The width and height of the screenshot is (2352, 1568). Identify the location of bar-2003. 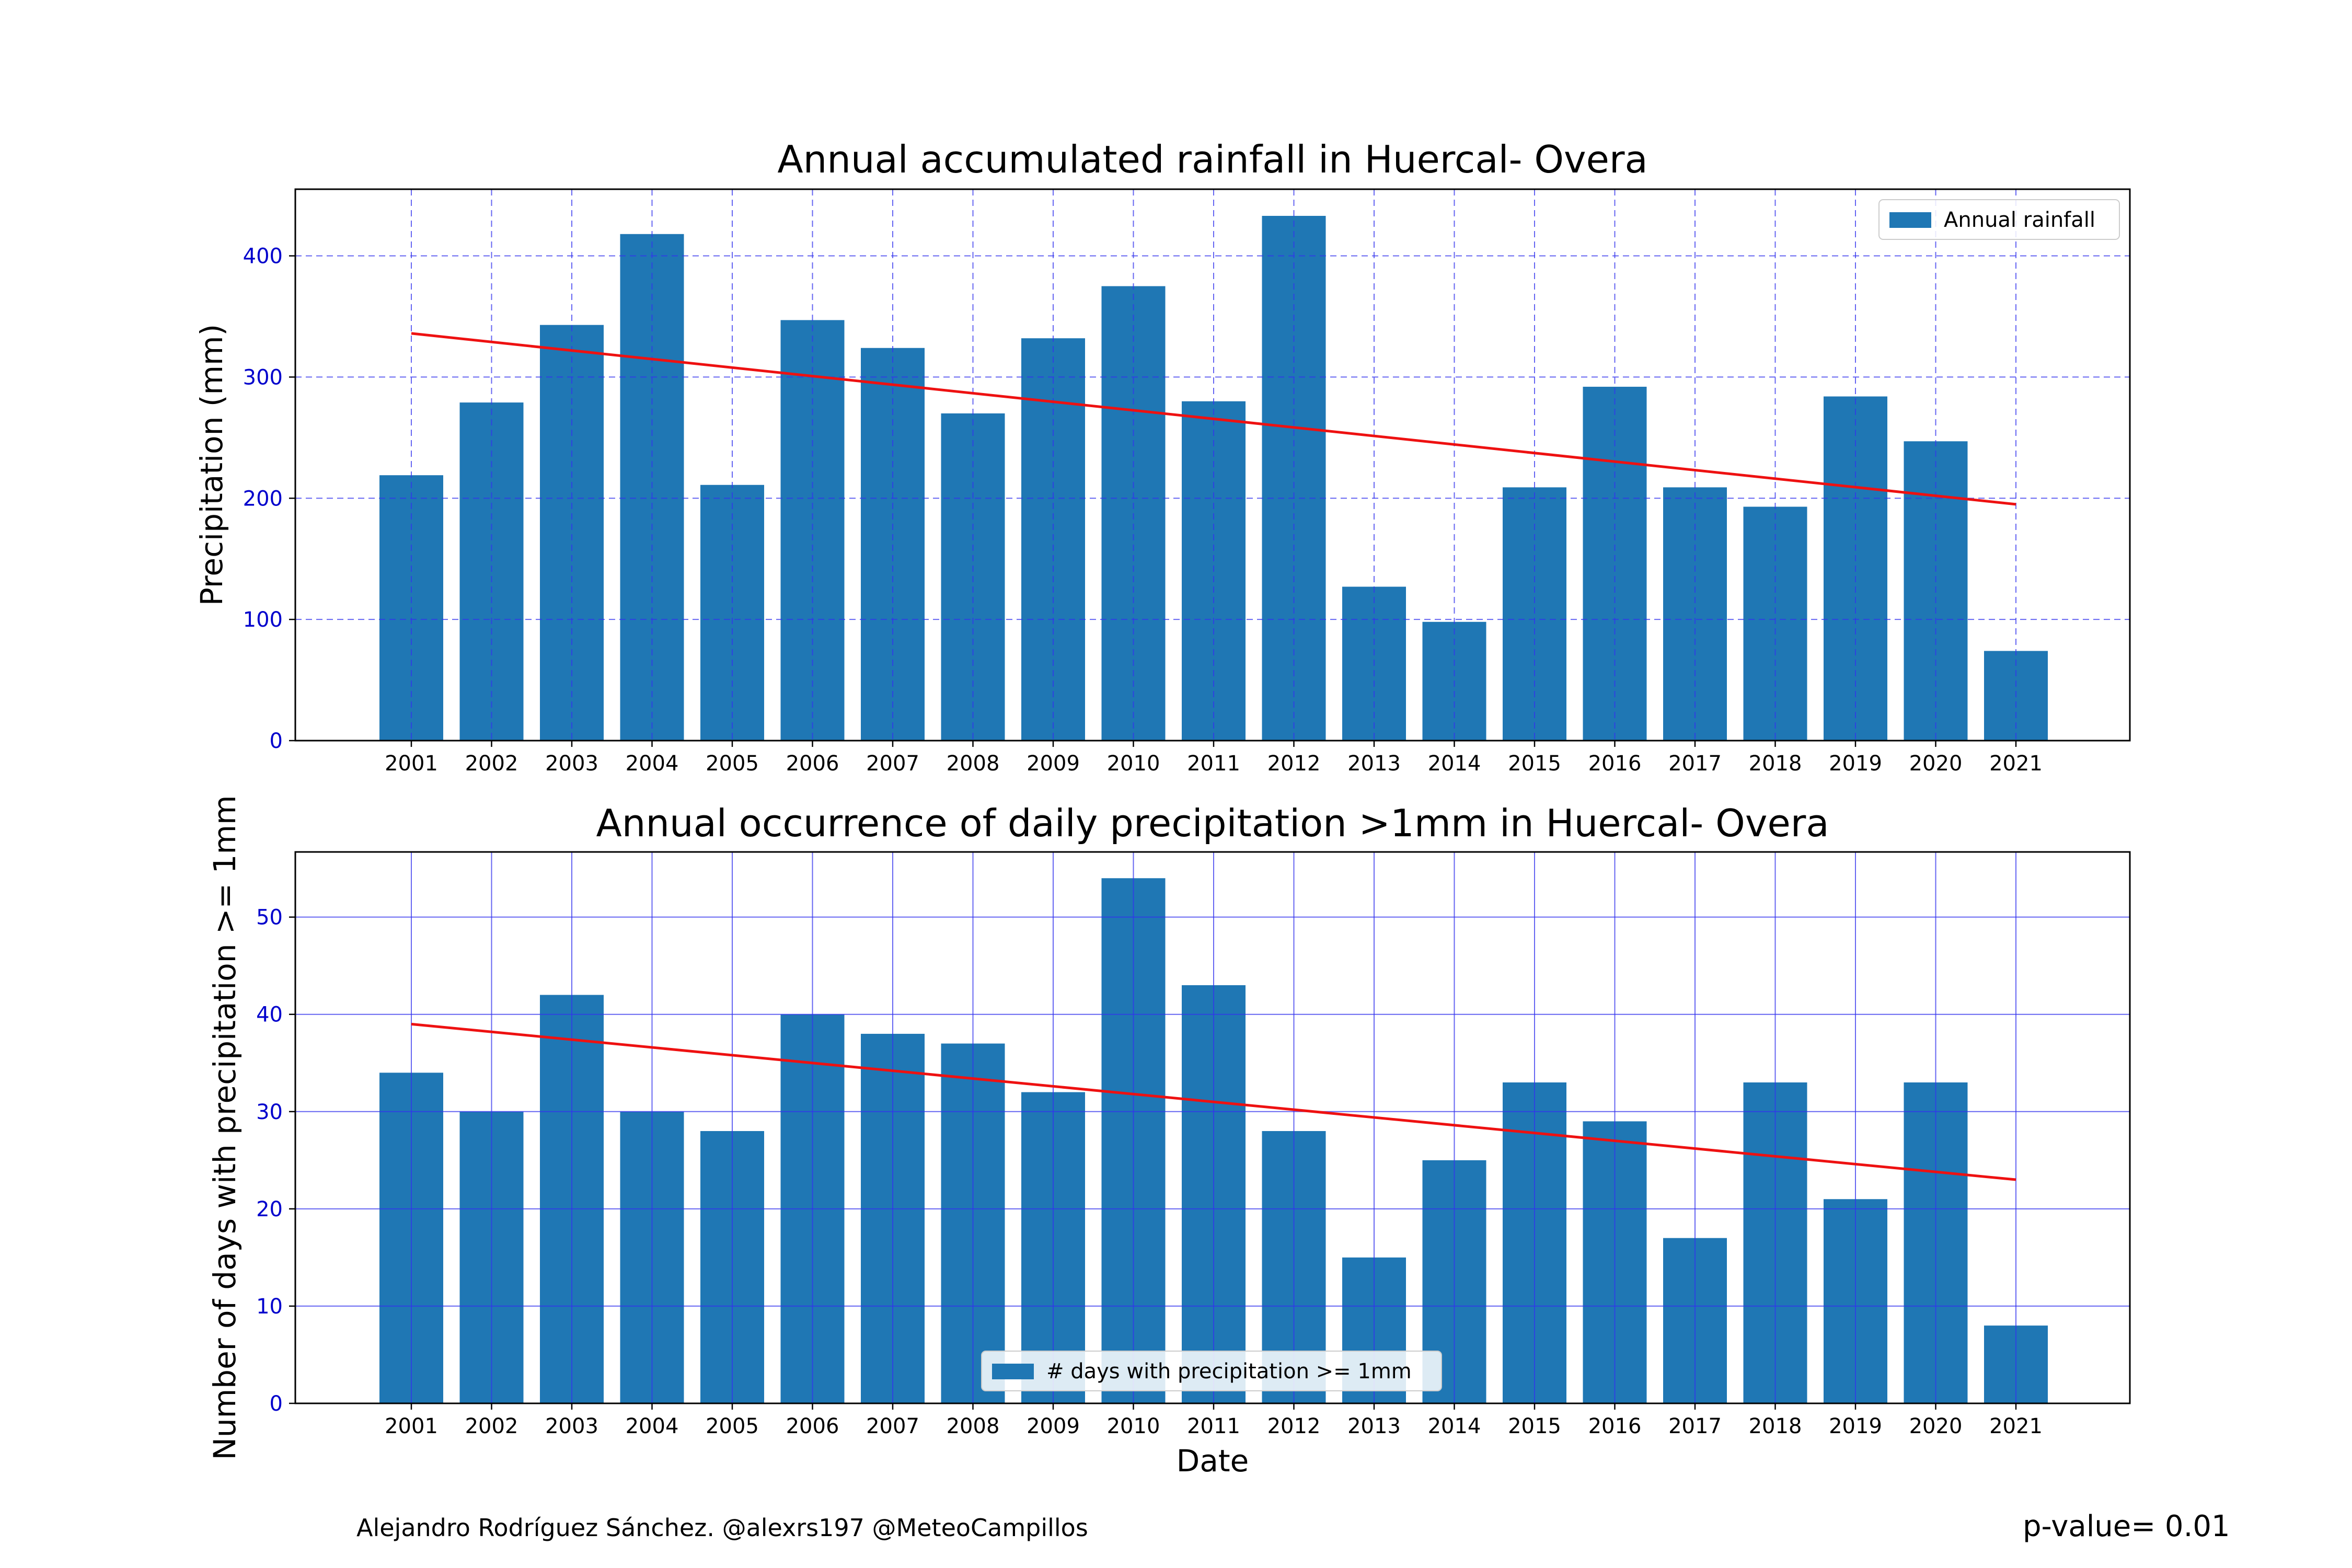
(572, 533).